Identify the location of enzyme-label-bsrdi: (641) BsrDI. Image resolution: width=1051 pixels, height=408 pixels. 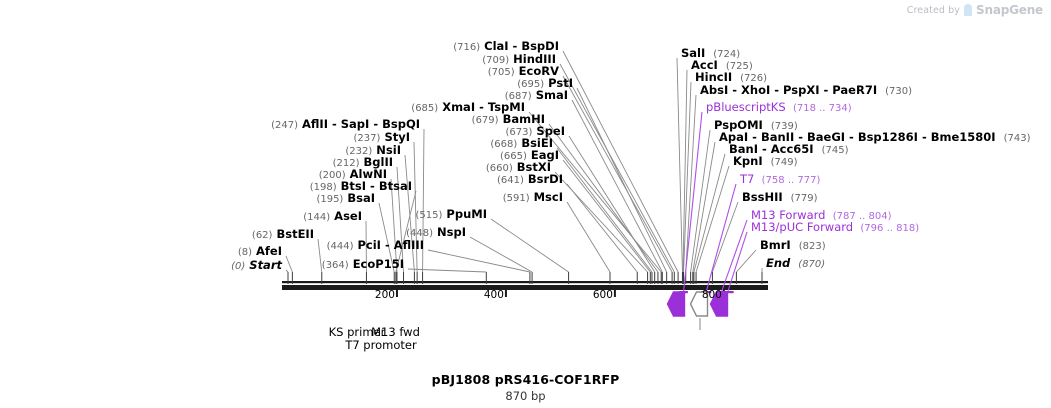
(281, 180).